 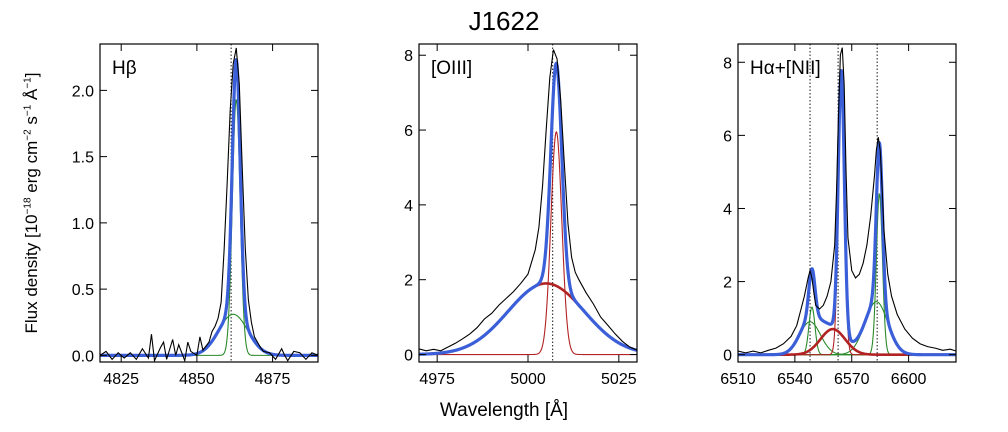 I want to click on panel-2-ytick-label-3: 4, so click(x=408, y=206).